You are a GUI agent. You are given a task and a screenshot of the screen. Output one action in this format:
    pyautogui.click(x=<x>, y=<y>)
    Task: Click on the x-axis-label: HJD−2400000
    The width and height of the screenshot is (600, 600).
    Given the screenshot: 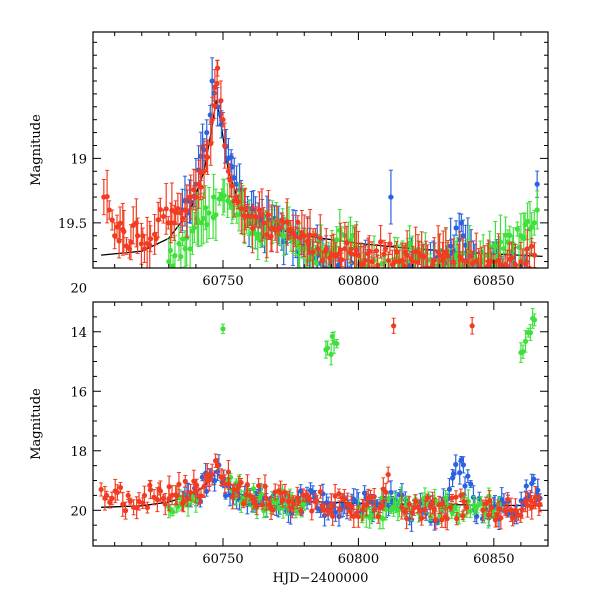 What is the action you would take?
    pyautogui.click(x=321, y=578)
    